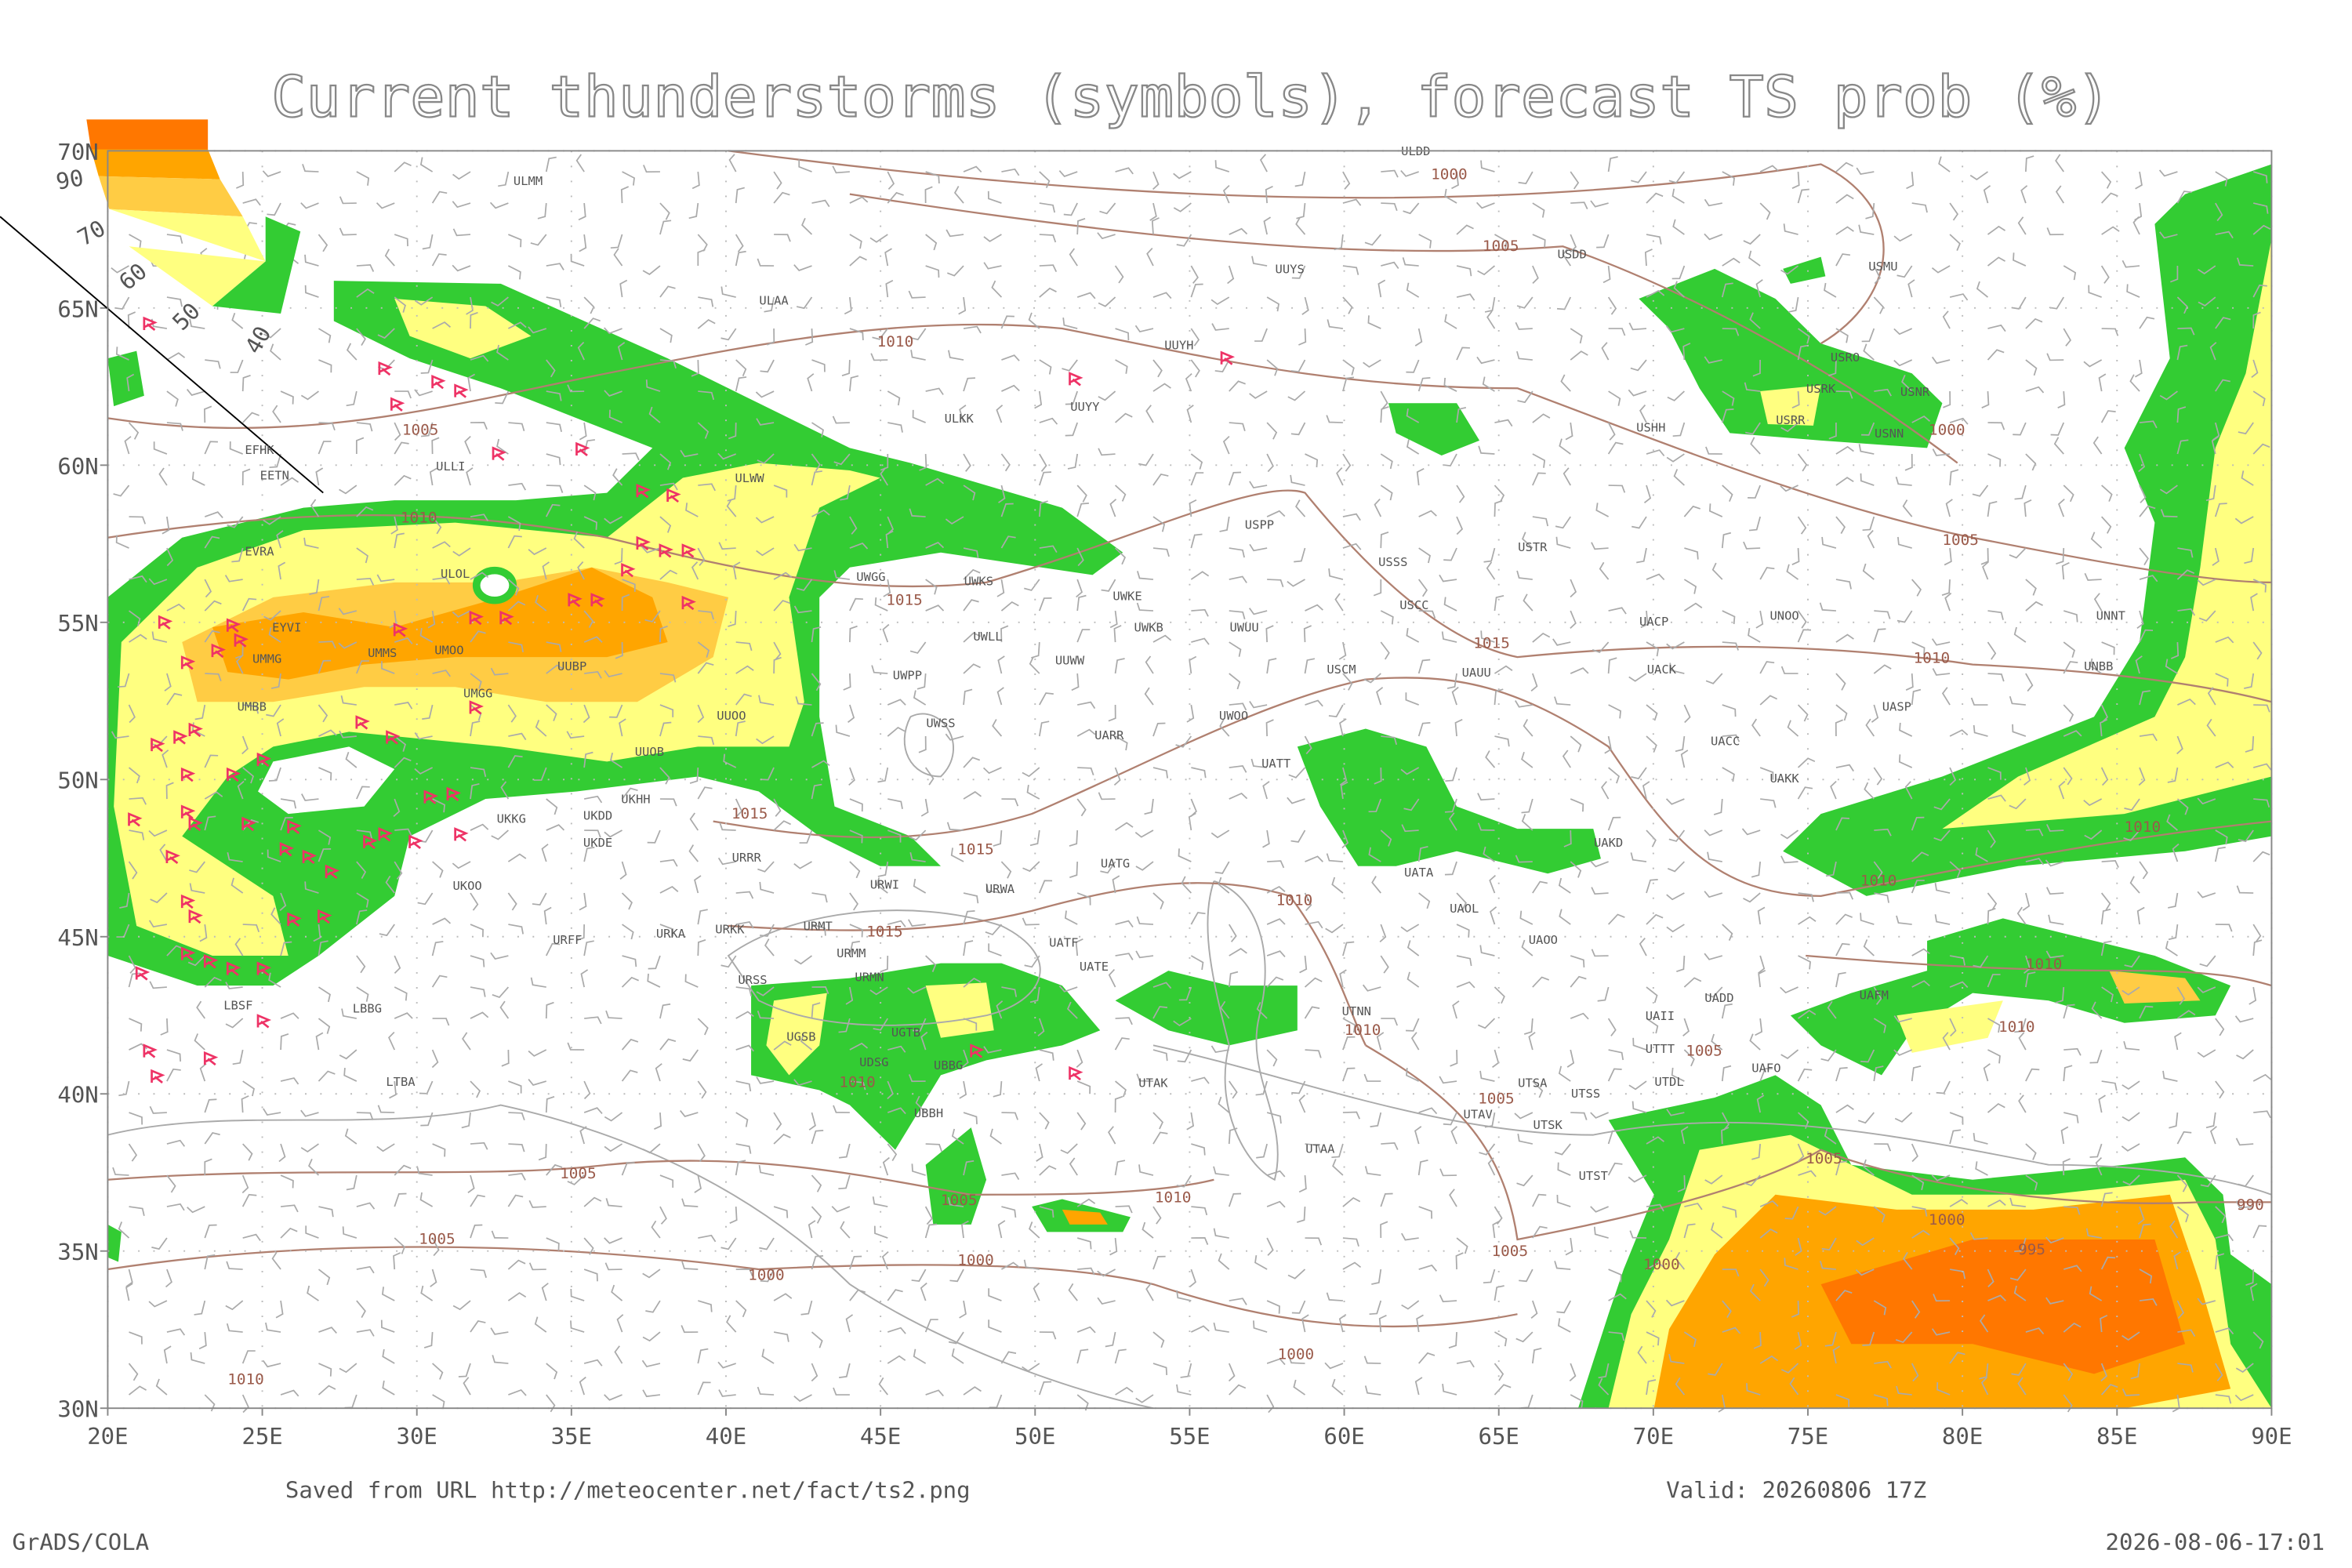  What do you see at coordinates (1821, 389) in the screenshot?
I see `station-label: USRK` at bounding box center [1821, 389].